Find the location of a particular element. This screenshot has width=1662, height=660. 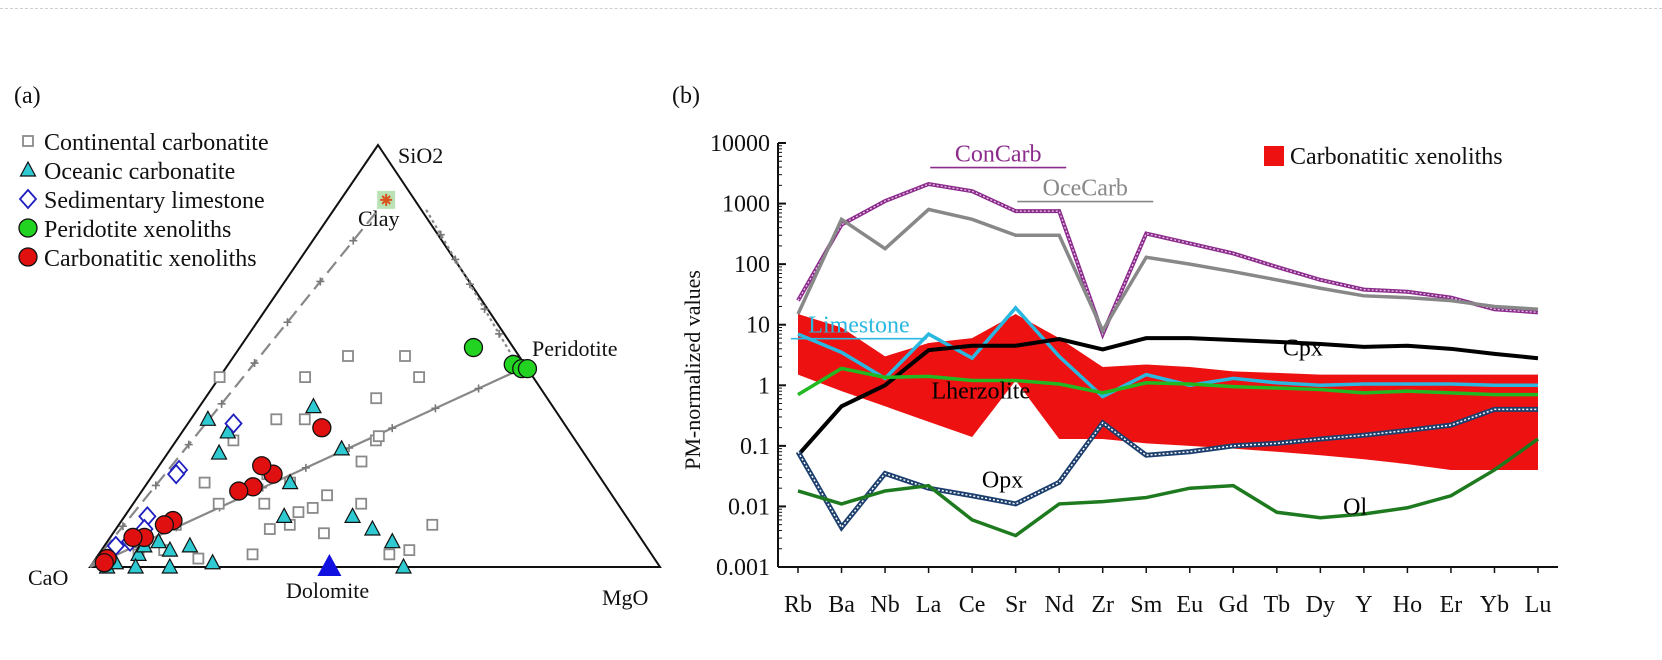

legend-a-label: Oceanic carbonatite is located at coordinates (139, 172).